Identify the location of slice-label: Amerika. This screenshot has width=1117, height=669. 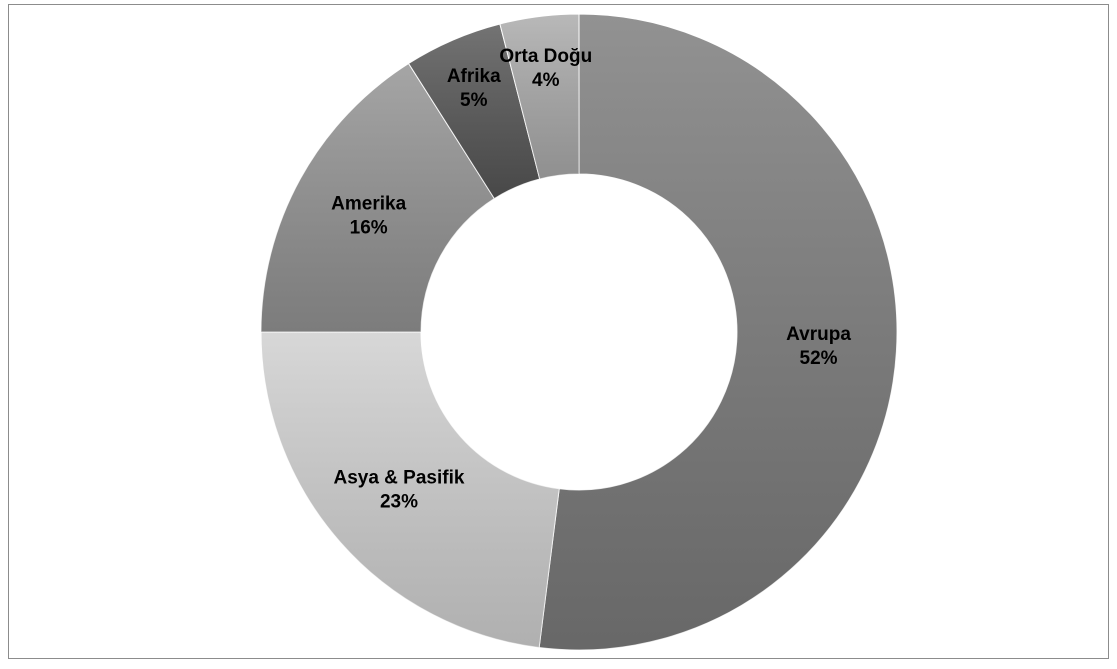
(368, 203).